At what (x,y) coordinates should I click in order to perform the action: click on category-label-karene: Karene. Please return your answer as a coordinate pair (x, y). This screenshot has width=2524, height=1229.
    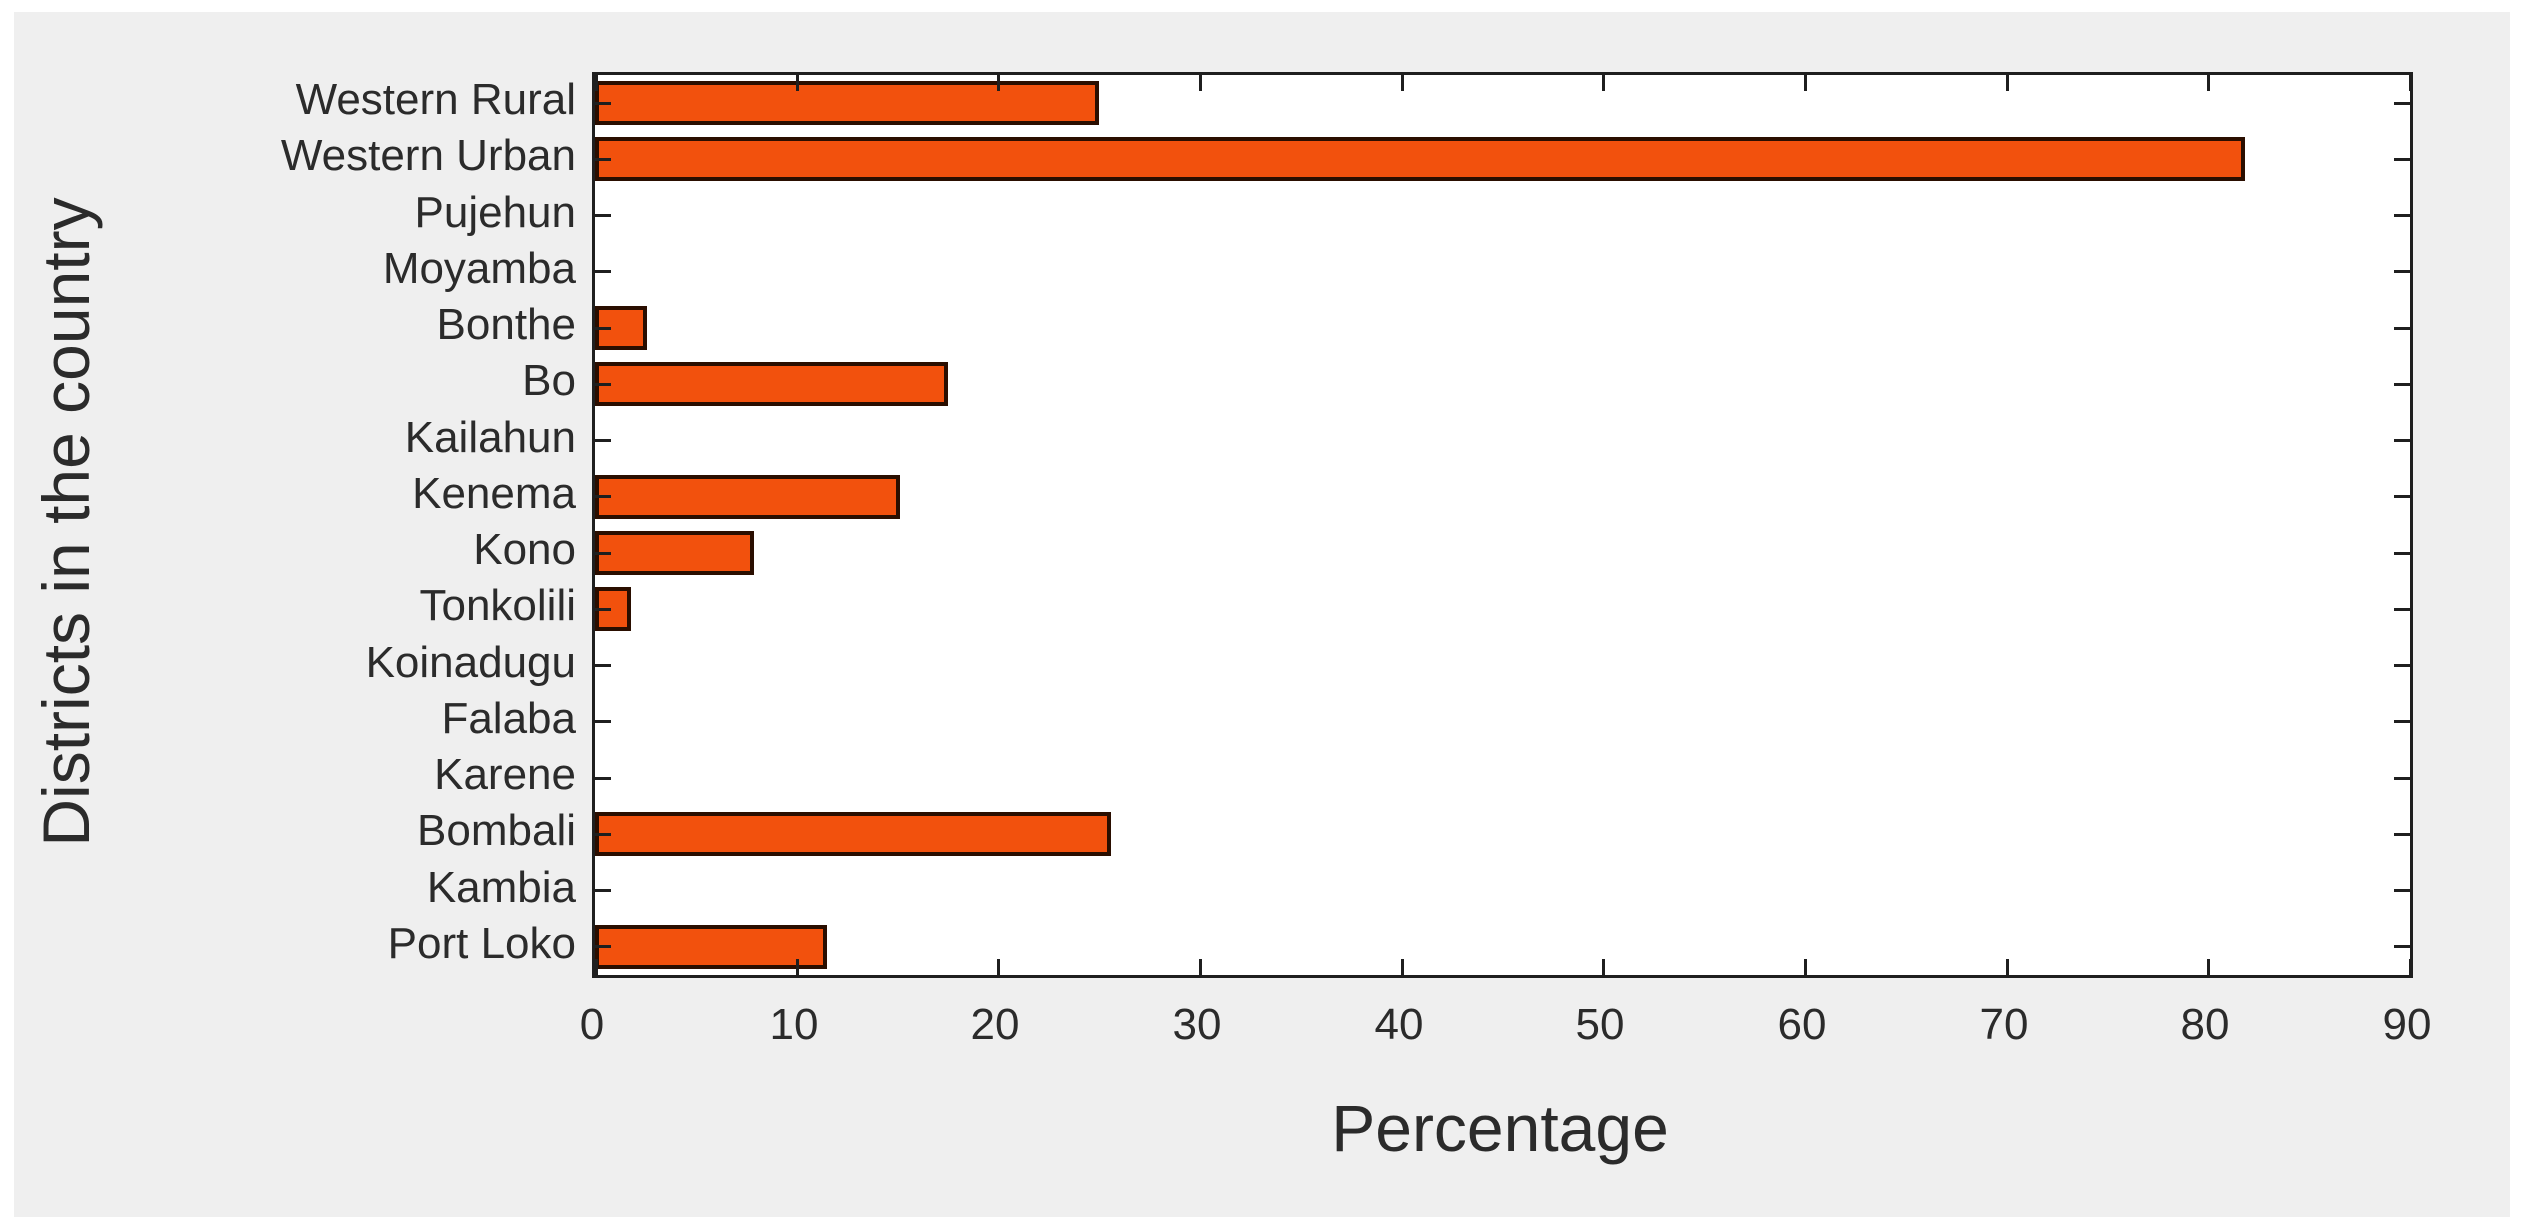
    Looking at the image, I should click on (505, 774).